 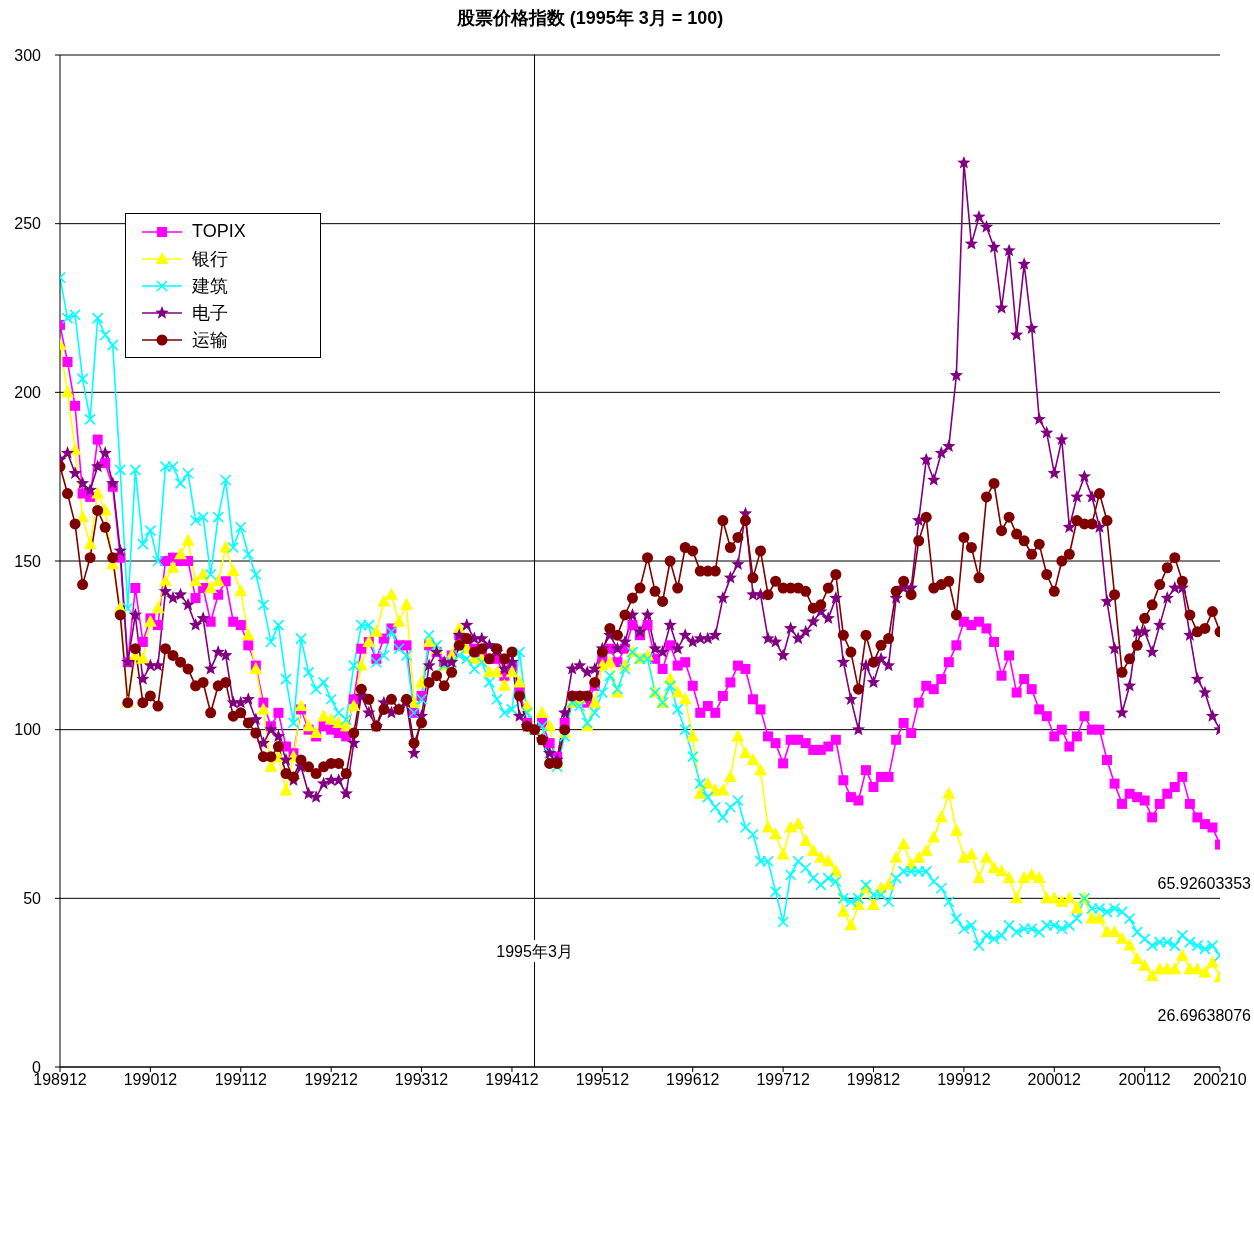 What do you see at coordinates (210, 340) in the screenshot?
I see `legend-label: 运输` at bounding box center [210, 340].